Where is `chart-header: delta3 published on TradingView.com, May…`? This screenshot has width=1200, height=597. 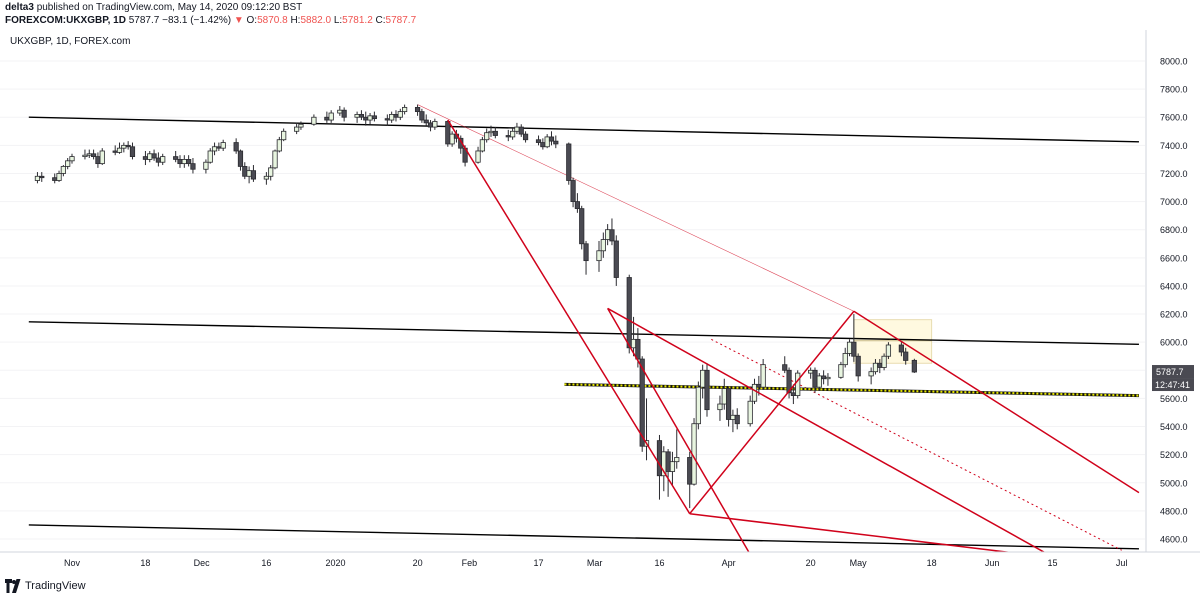
chart-header: delta3 published on TradingView.com, May… is located at coordinates (600, 15).